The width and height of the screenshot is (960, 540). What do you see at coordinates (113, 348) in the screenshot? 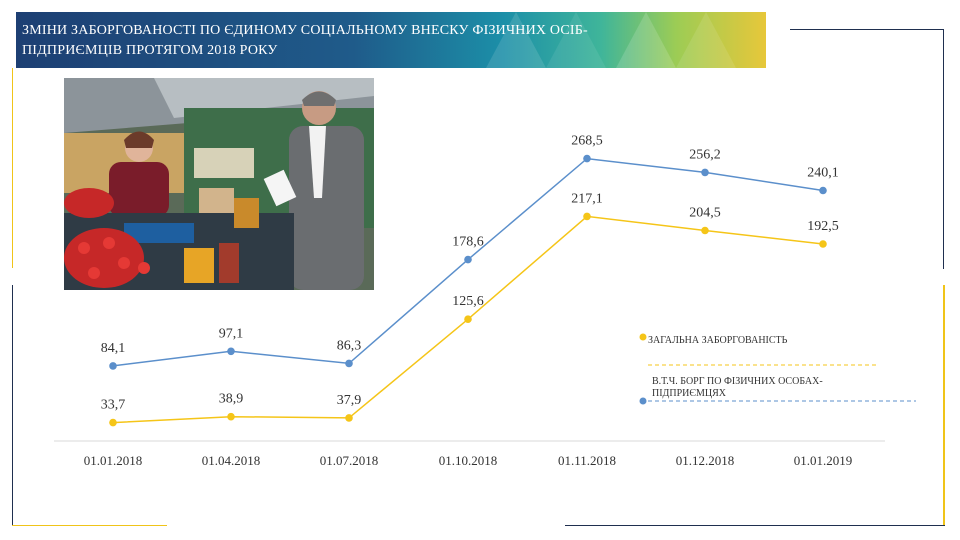
I see `data-label: 84,1` at bounding box center [113, 348].